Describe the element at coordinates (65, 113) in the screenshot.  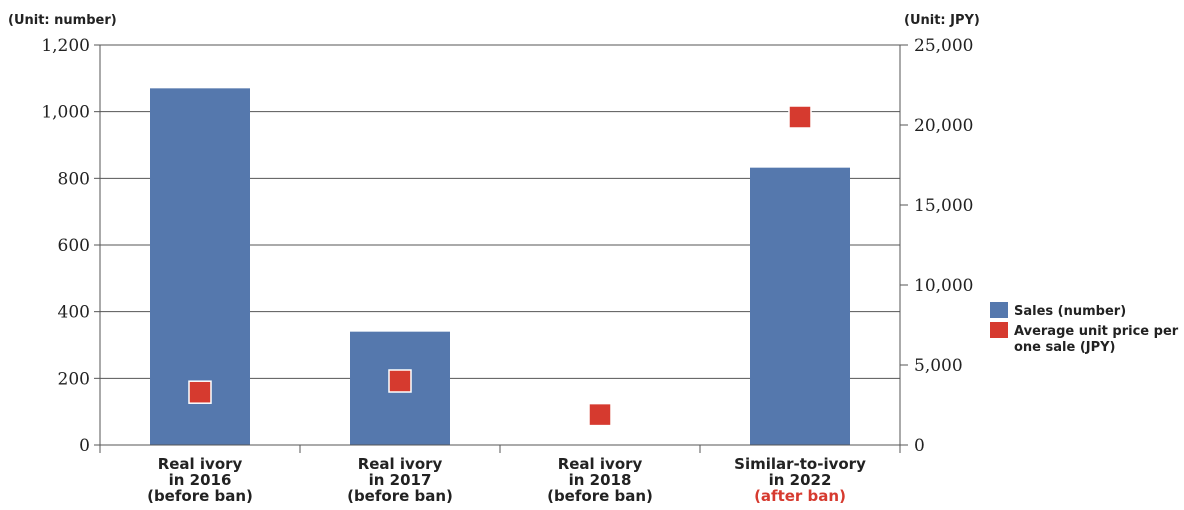
I see `left-tick-label-5: 1,000` at that location.